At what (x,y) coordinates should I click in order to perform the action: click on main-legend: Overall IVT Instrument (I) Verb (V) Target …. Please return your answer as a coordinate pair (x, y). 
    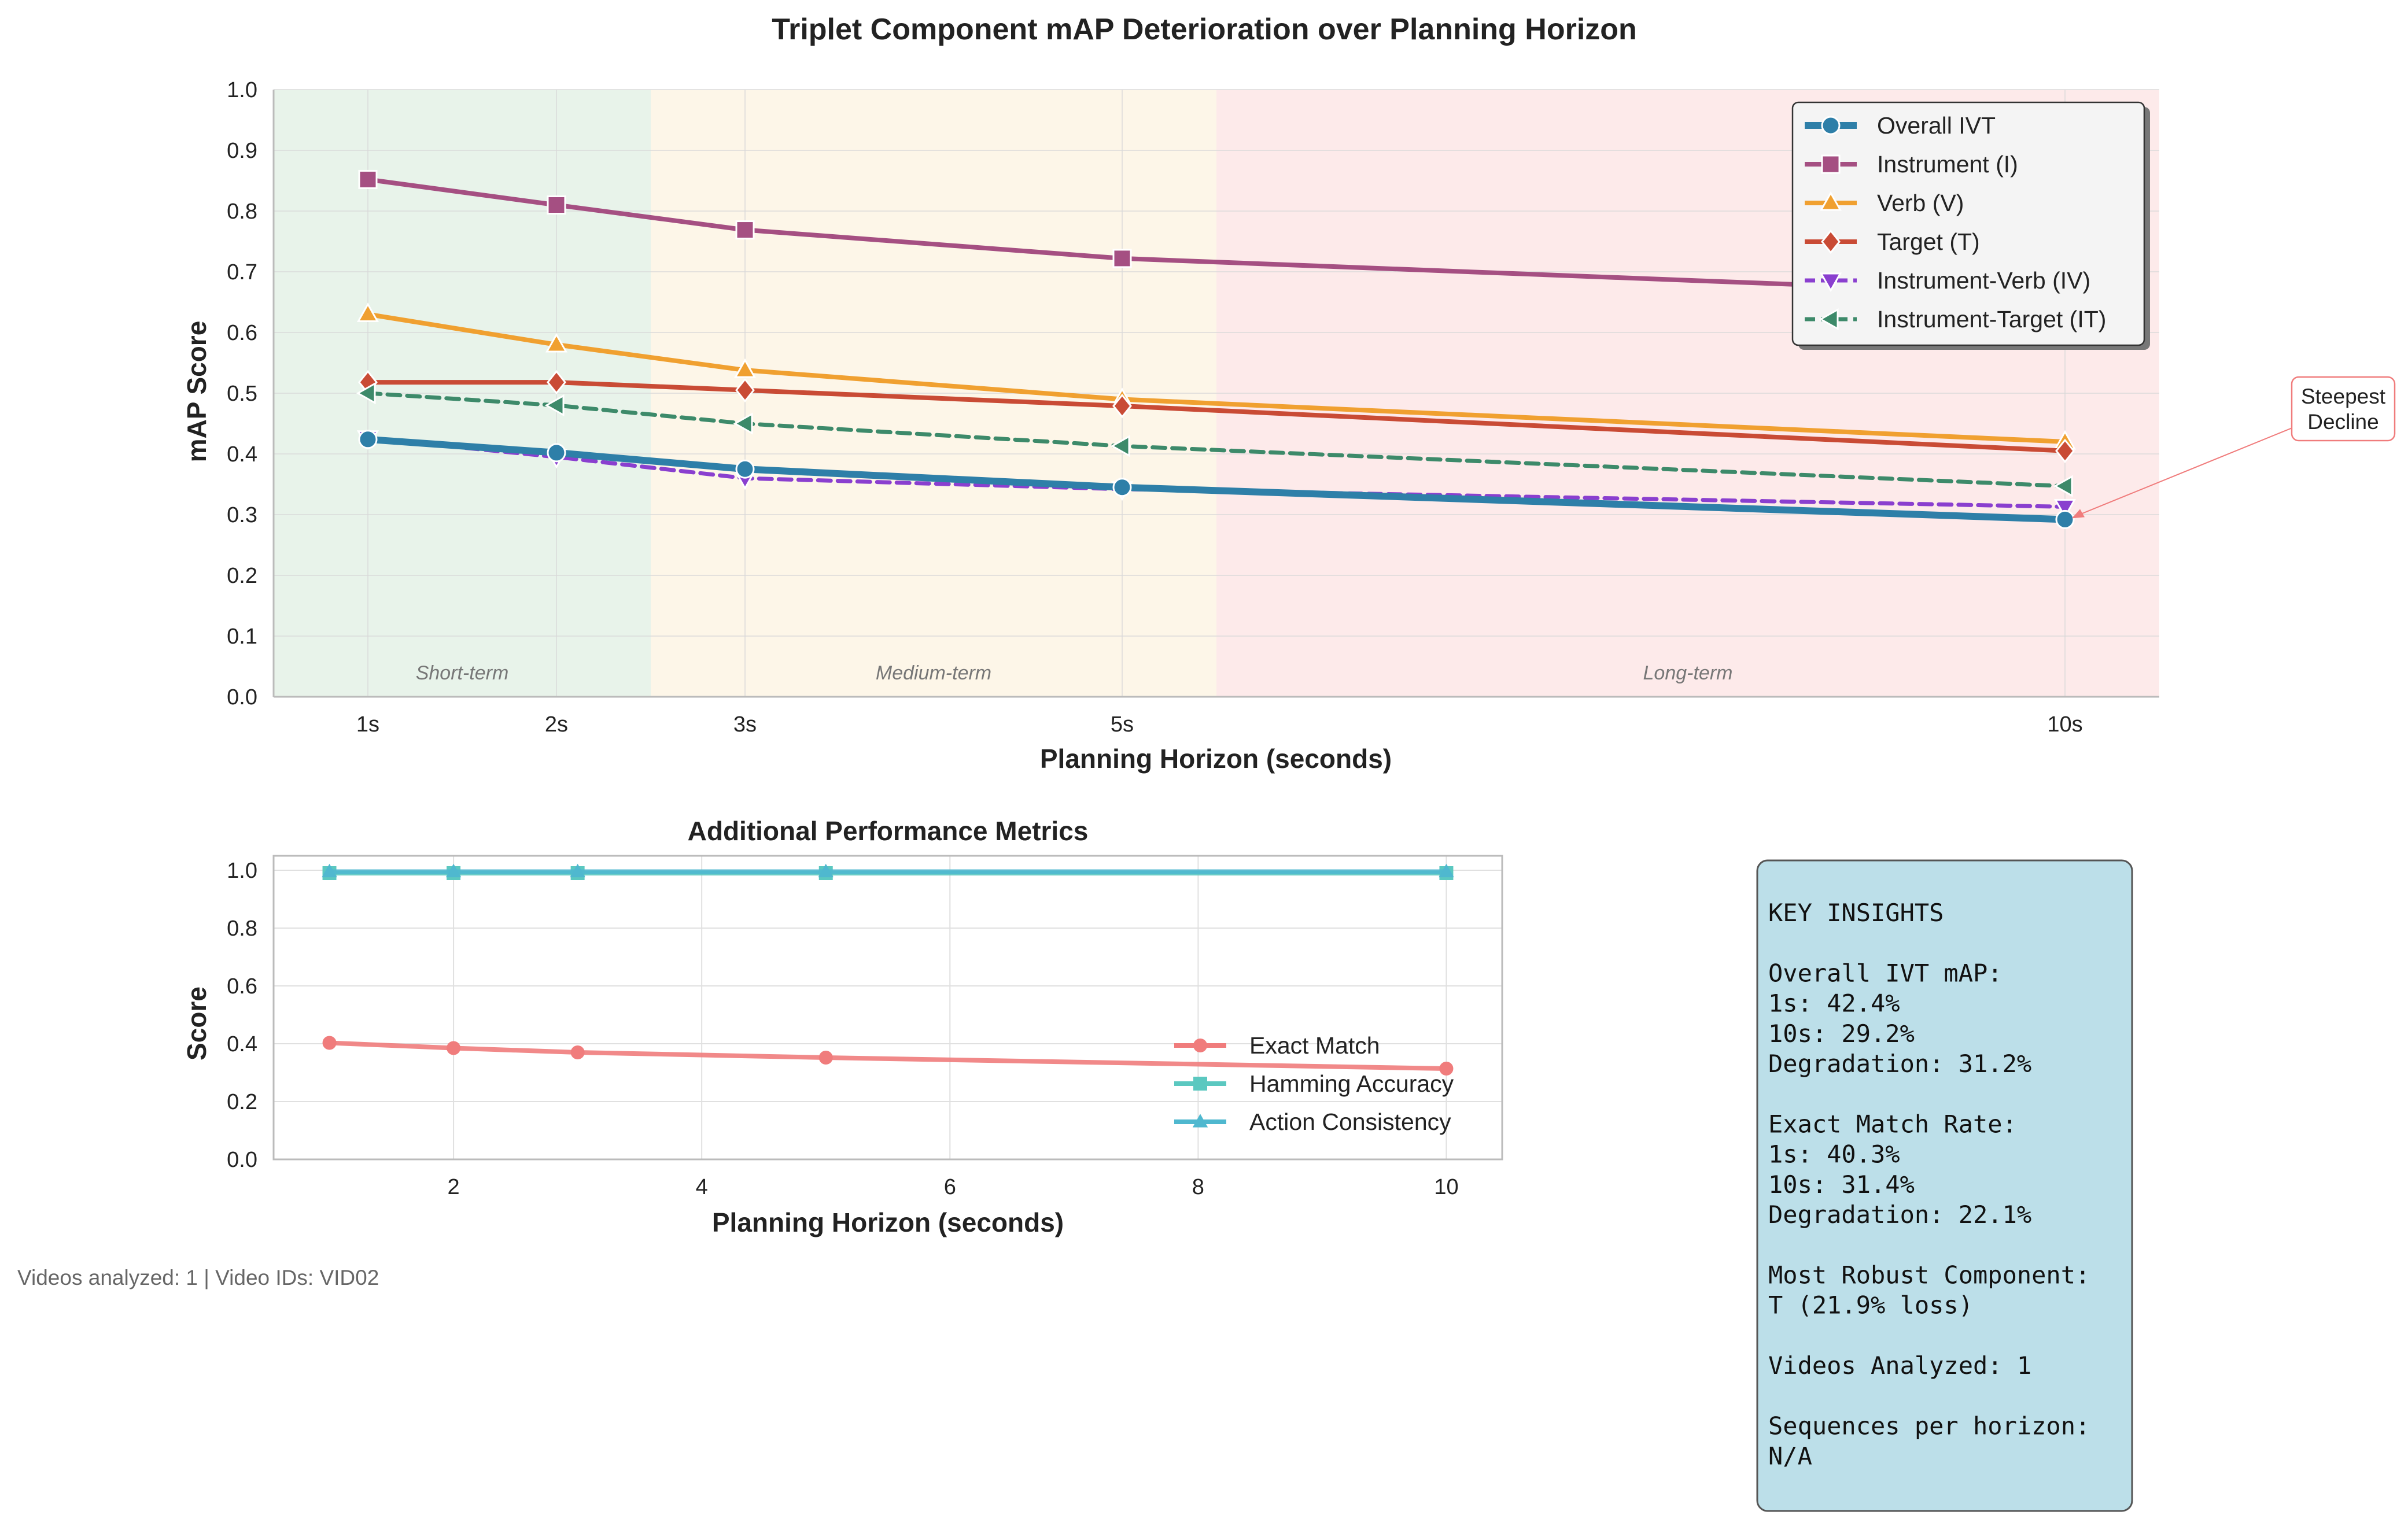
    Looking at the image, I should click on (1970, 226).